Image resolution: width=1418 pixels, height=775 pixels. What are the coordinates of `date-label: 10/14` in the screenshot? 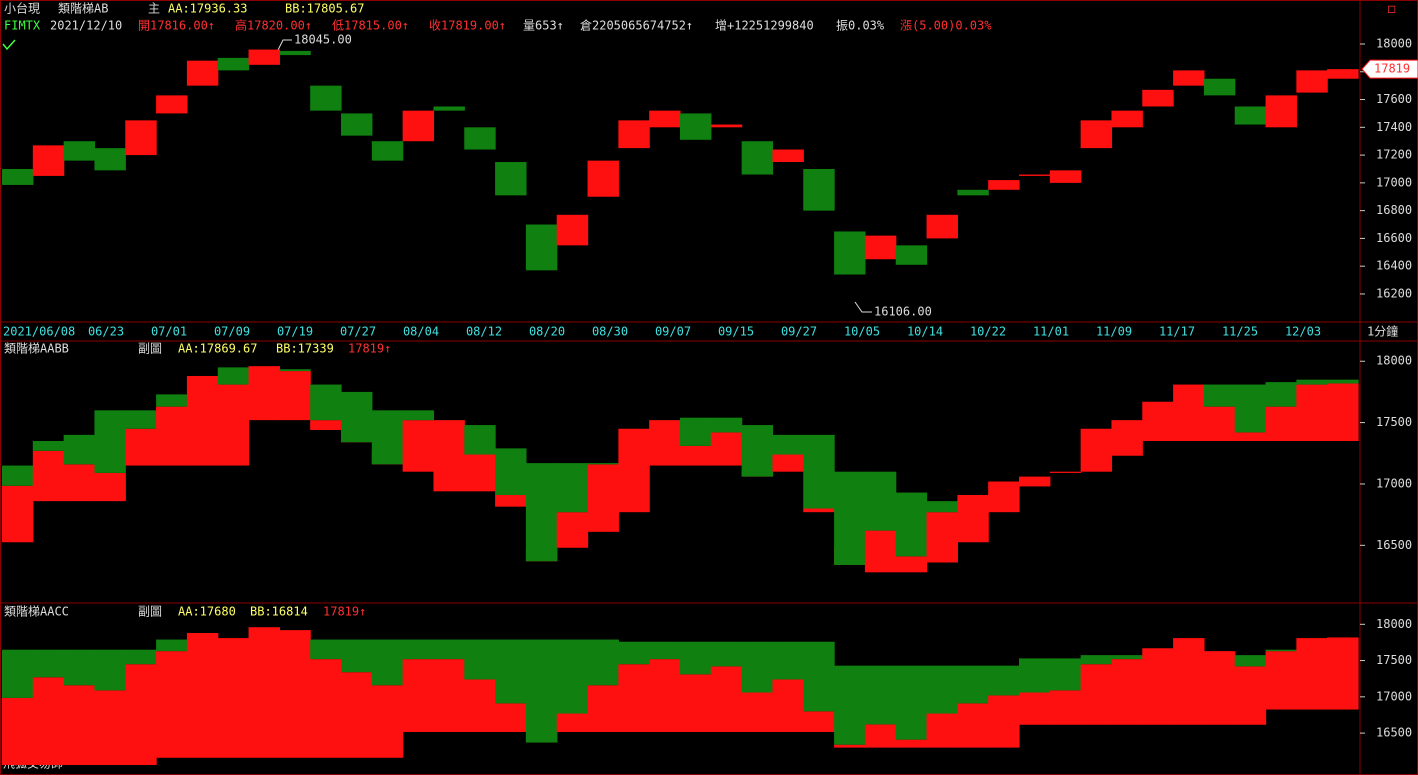 It's located at (925, 332).